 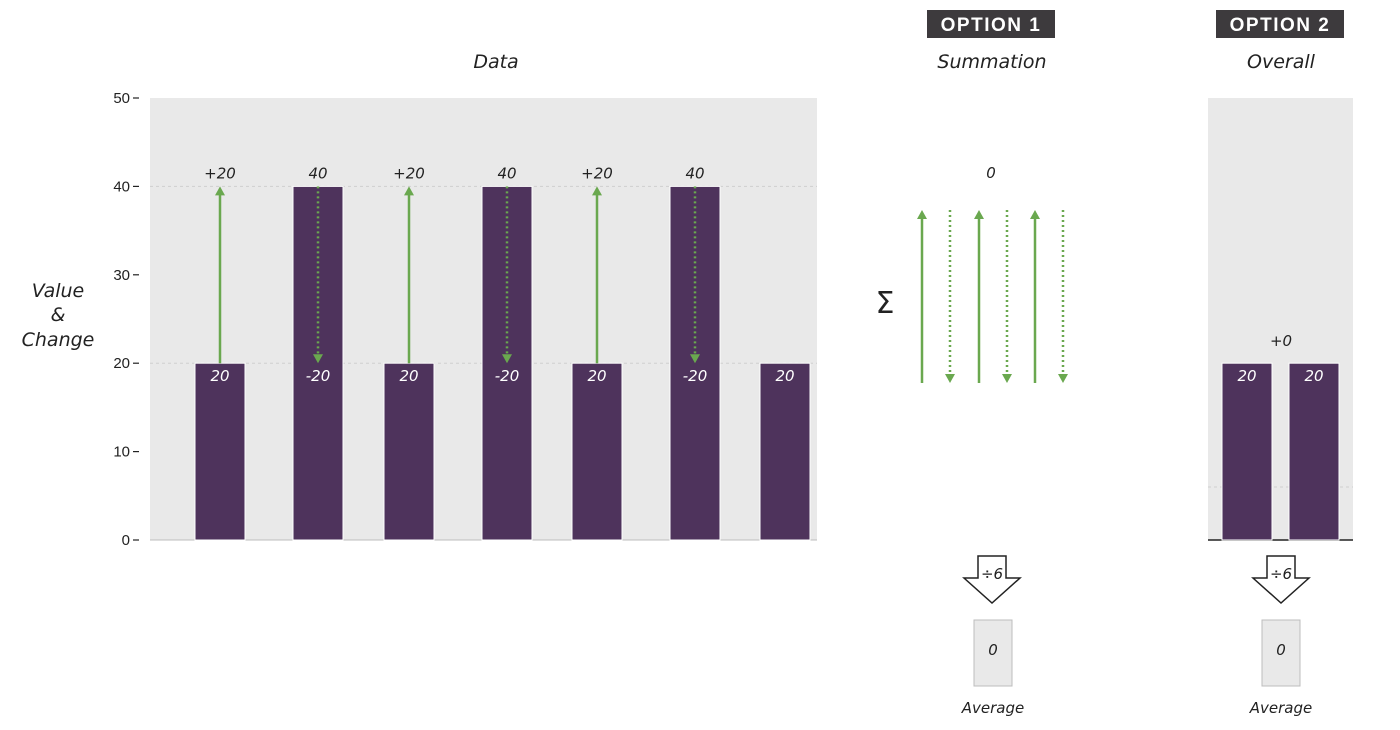 I want to click on y-tick-label: 30, so click(x=121, y=275).